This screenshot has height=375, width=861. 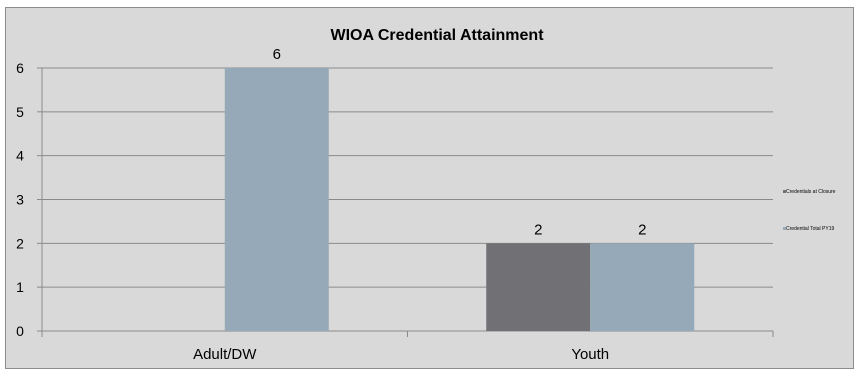 What do you see at coordinates (20, 287) in the screenshot?
I see `y-tick-label: 1` at bounding box center [20, 287].